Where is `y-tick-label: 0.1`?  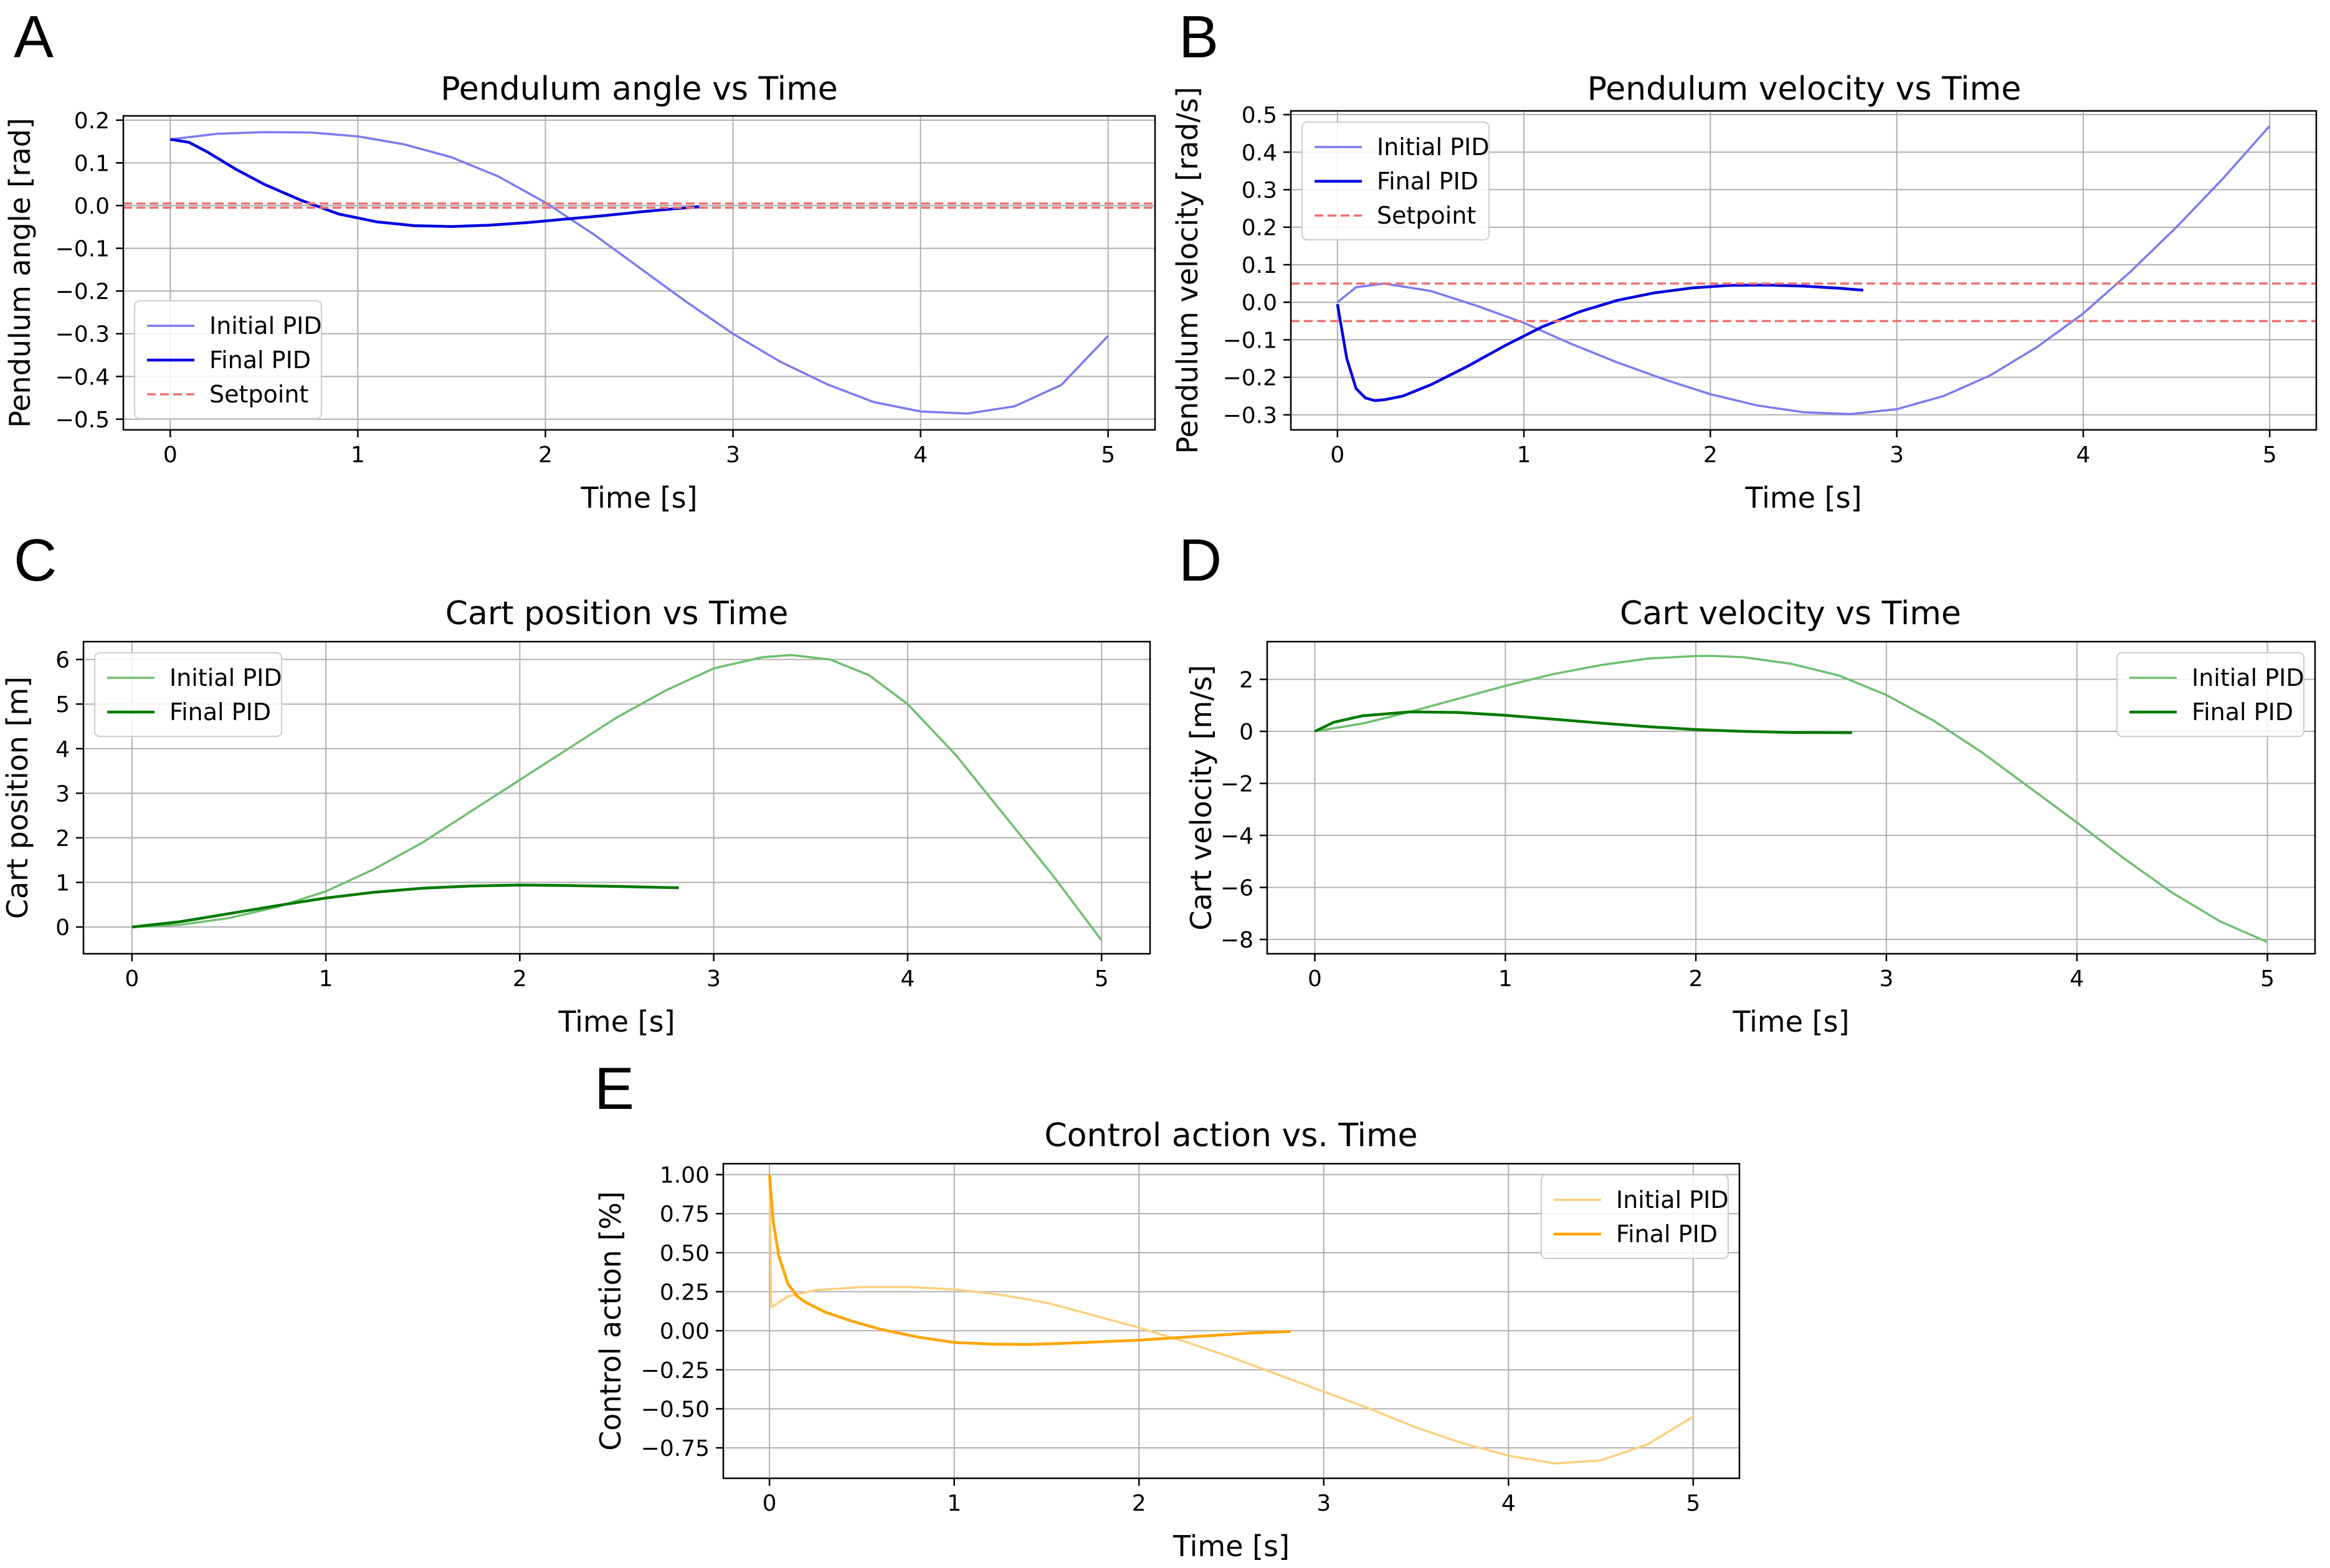 y-tick-label: 0.1 is located at coordinates (1259, 265).